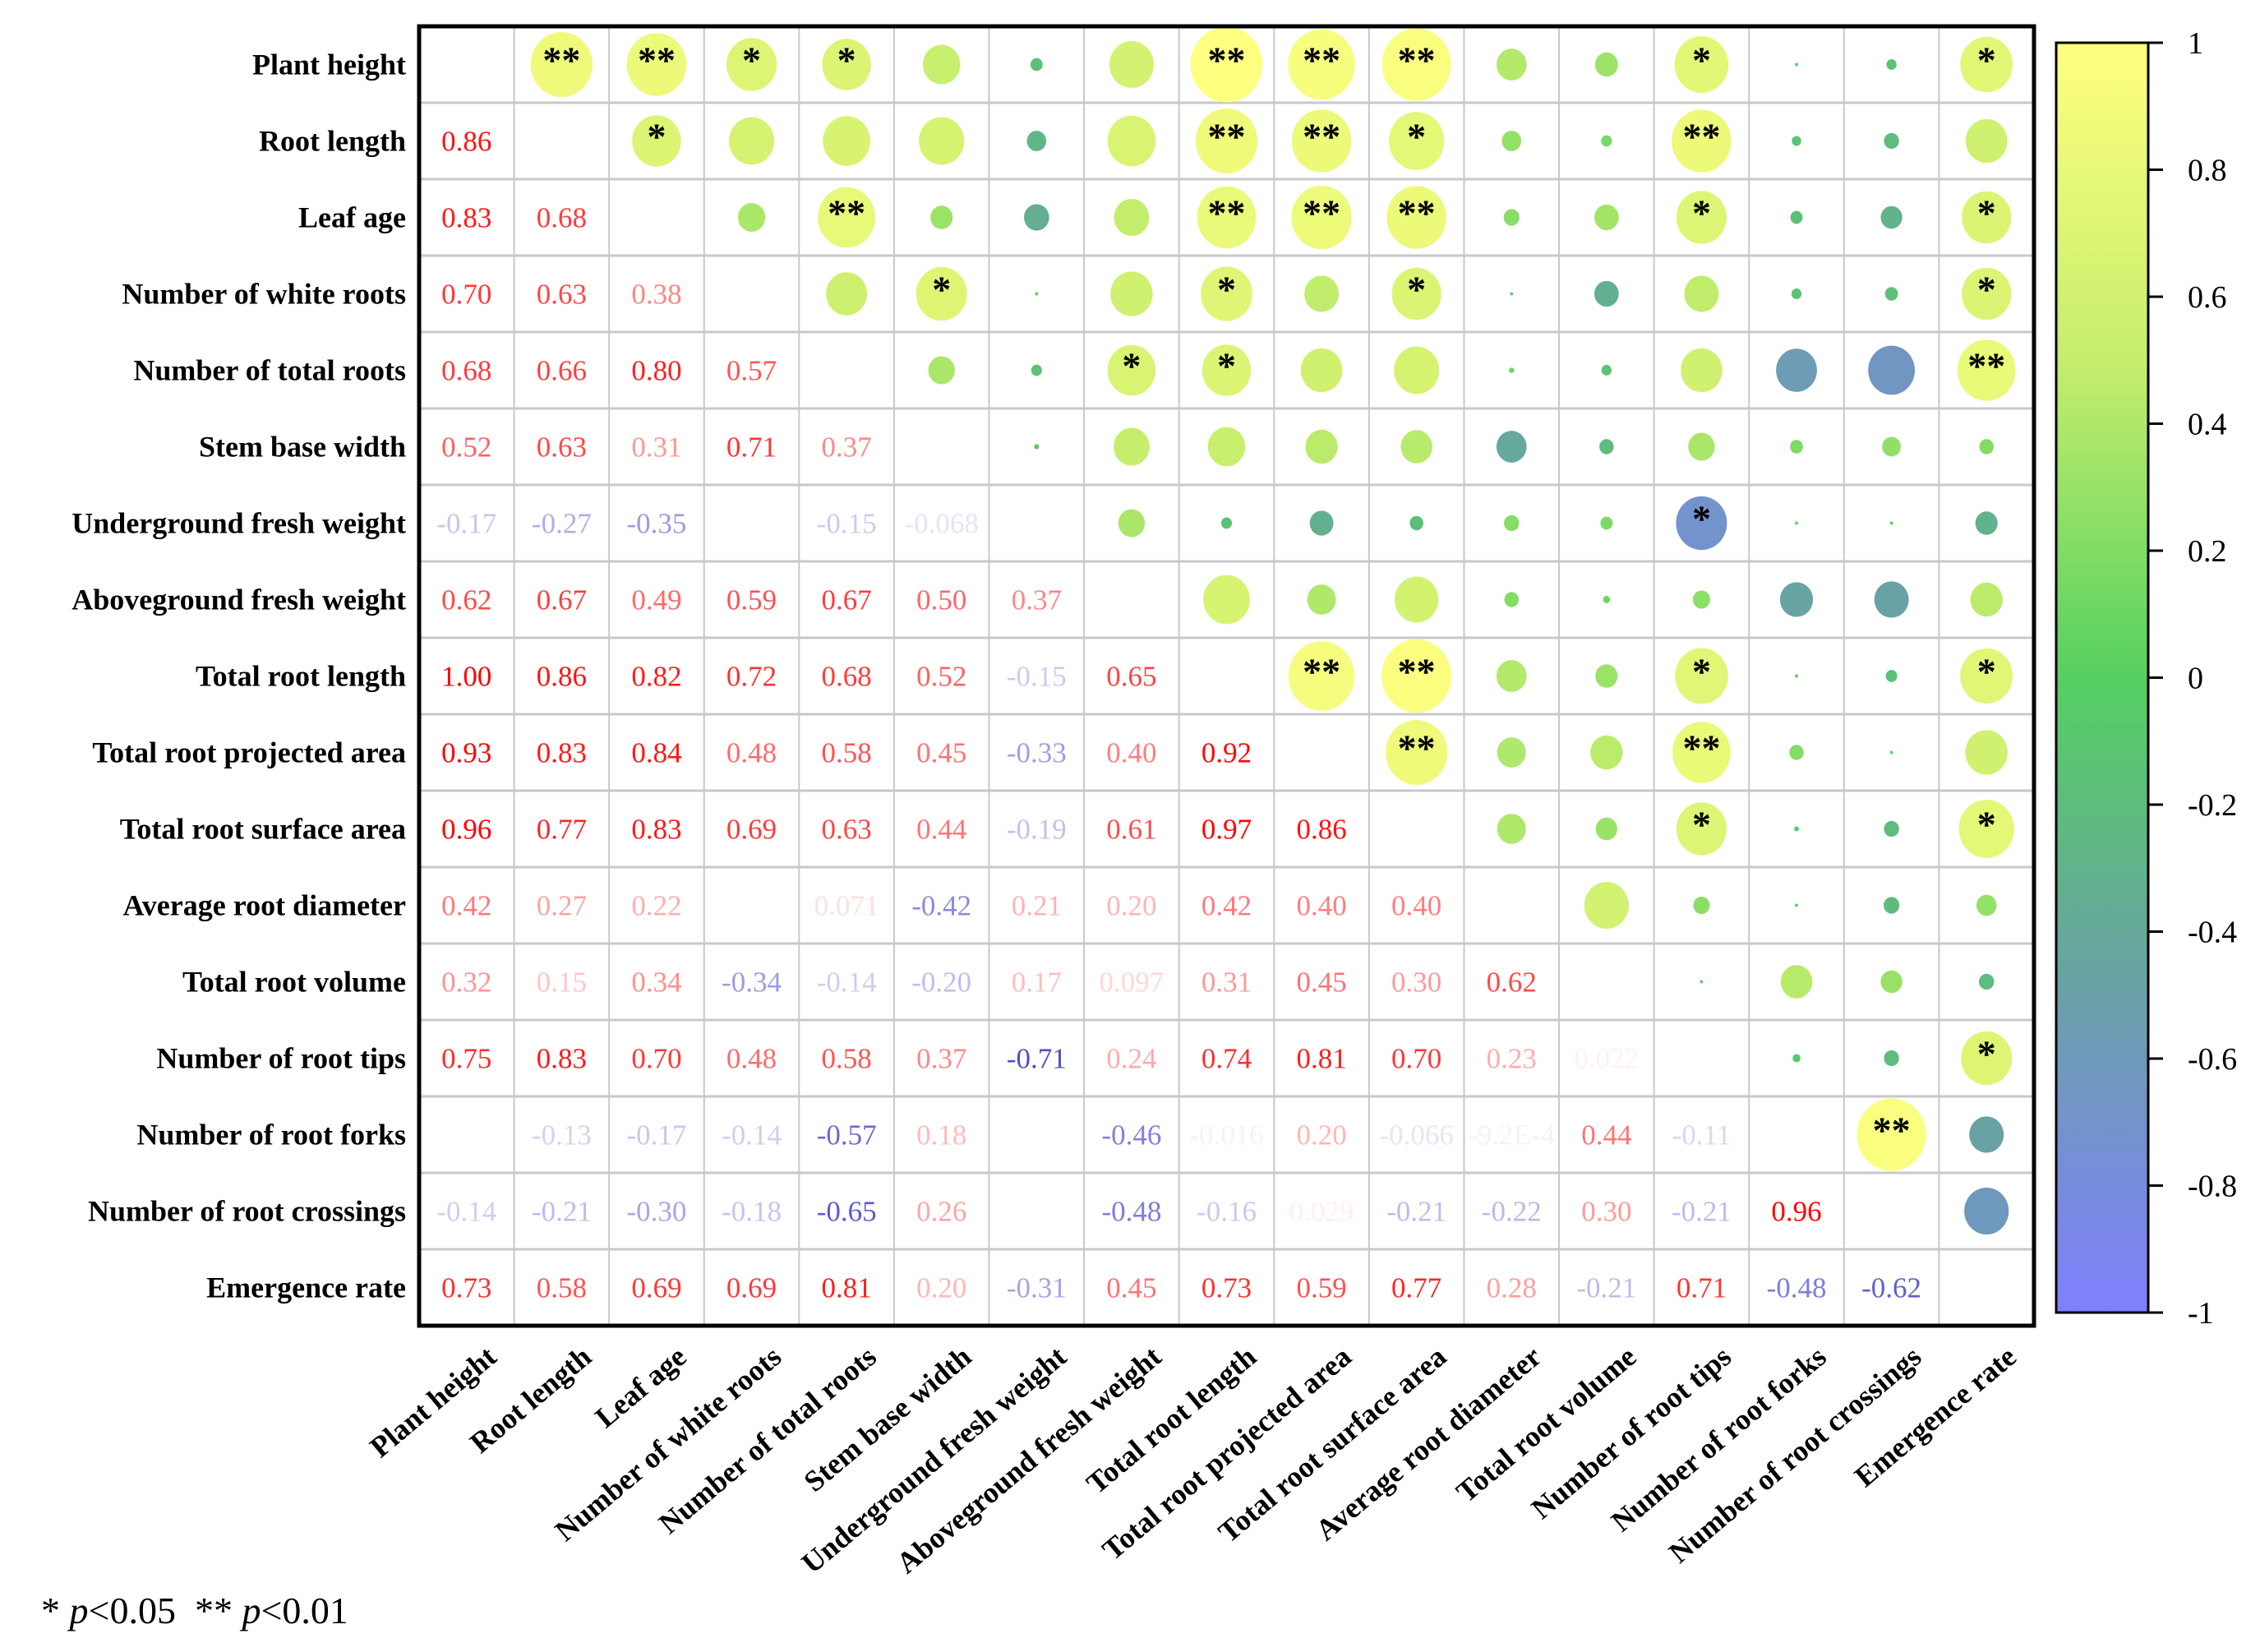  I want to click on correlation-value: 0.61, so click(1131, 830).